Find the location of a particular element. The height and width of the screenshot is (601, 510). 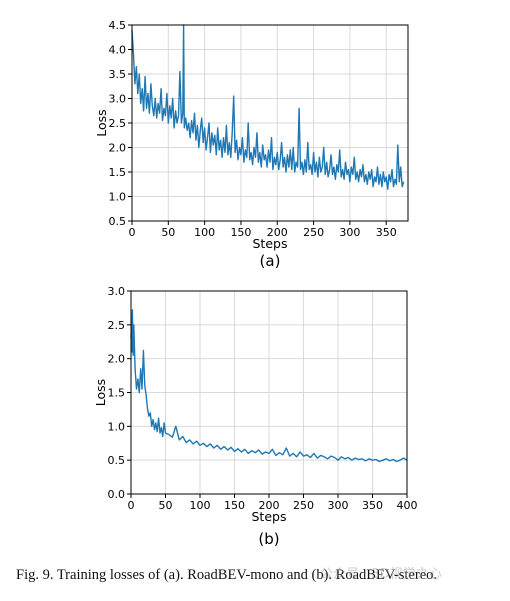

watermark-text: 公众号 · 3D视觉之心 is located at coordinates (381, 574).